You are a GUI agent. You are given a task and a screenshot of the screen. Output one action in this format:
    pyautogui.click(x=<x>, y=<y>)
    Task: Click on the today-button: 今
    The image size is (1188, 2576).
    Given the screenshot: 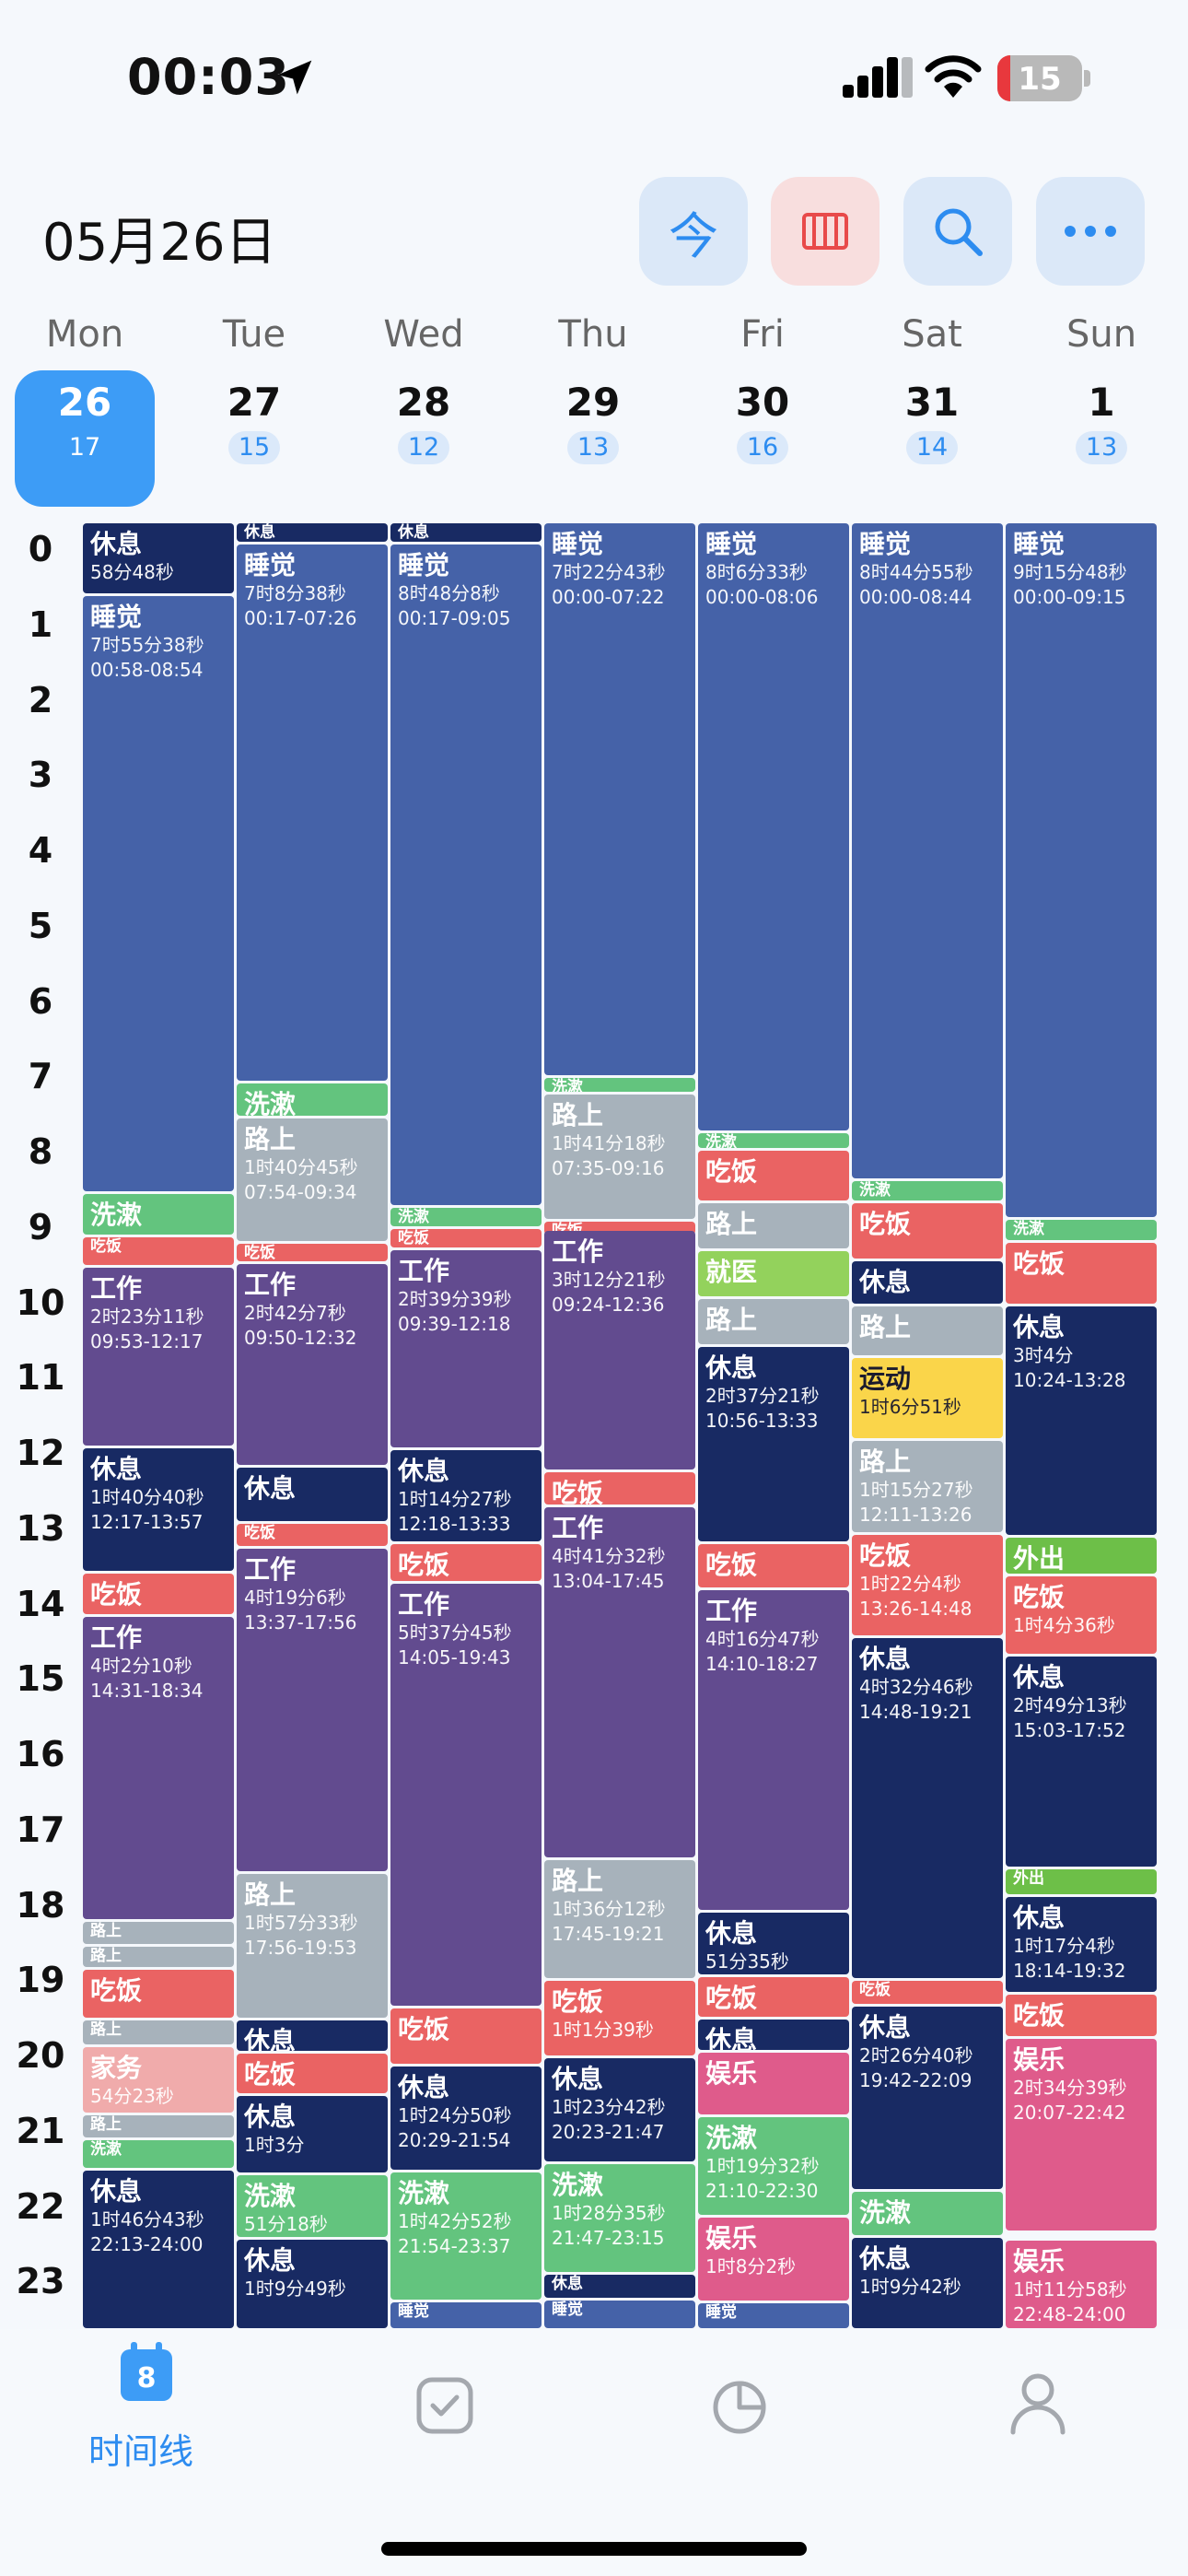 What is the action you would take?
    pyautogui.click(x=693, y=231)
    